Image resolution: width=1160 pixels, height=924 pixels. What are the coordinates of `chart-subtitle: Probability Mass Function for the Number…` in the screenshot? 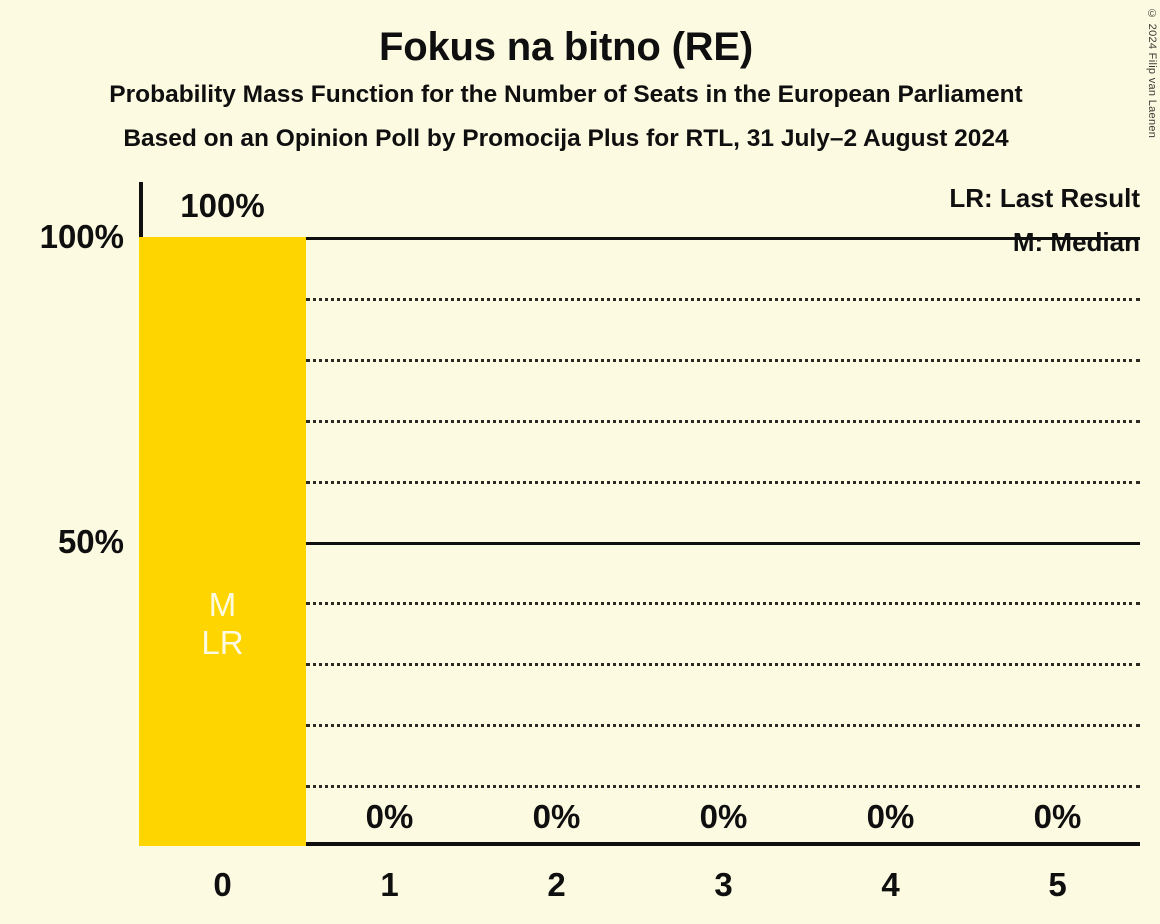 It's located at (566, 94).